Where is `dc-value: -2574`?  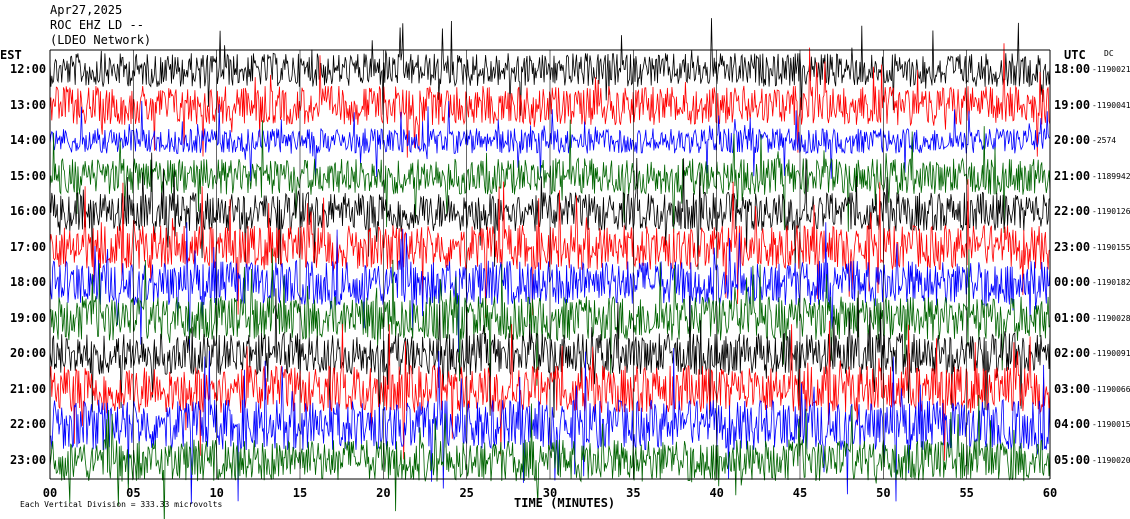
dc-value: -2574 is located at coordinates (1104, 140).